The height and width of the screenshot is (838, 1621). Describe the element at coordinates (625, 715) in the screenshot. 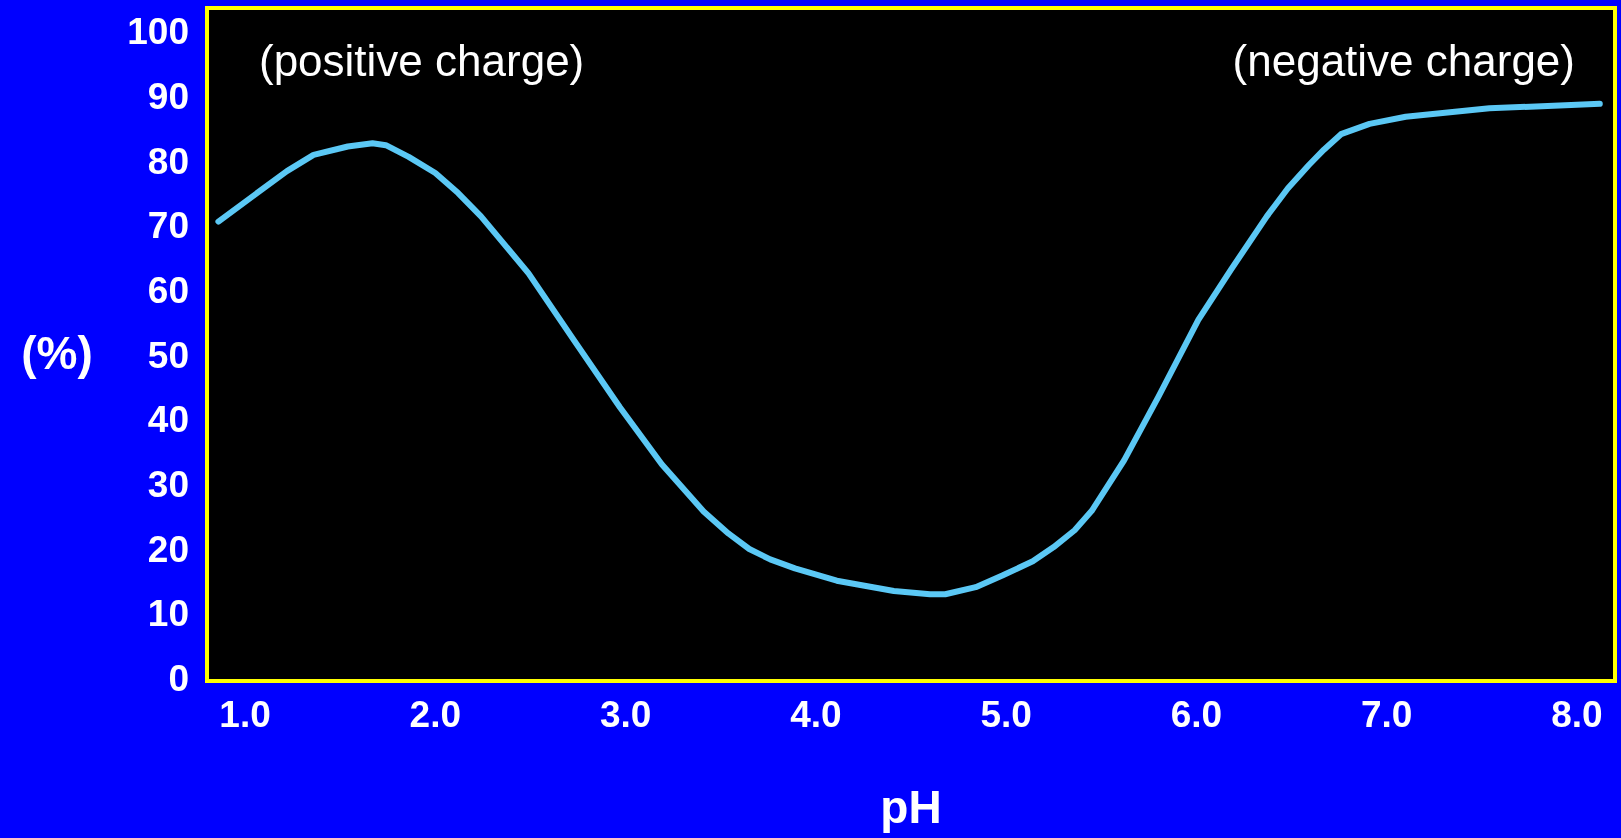

I see `x-tick-label: 3.0` at that location.